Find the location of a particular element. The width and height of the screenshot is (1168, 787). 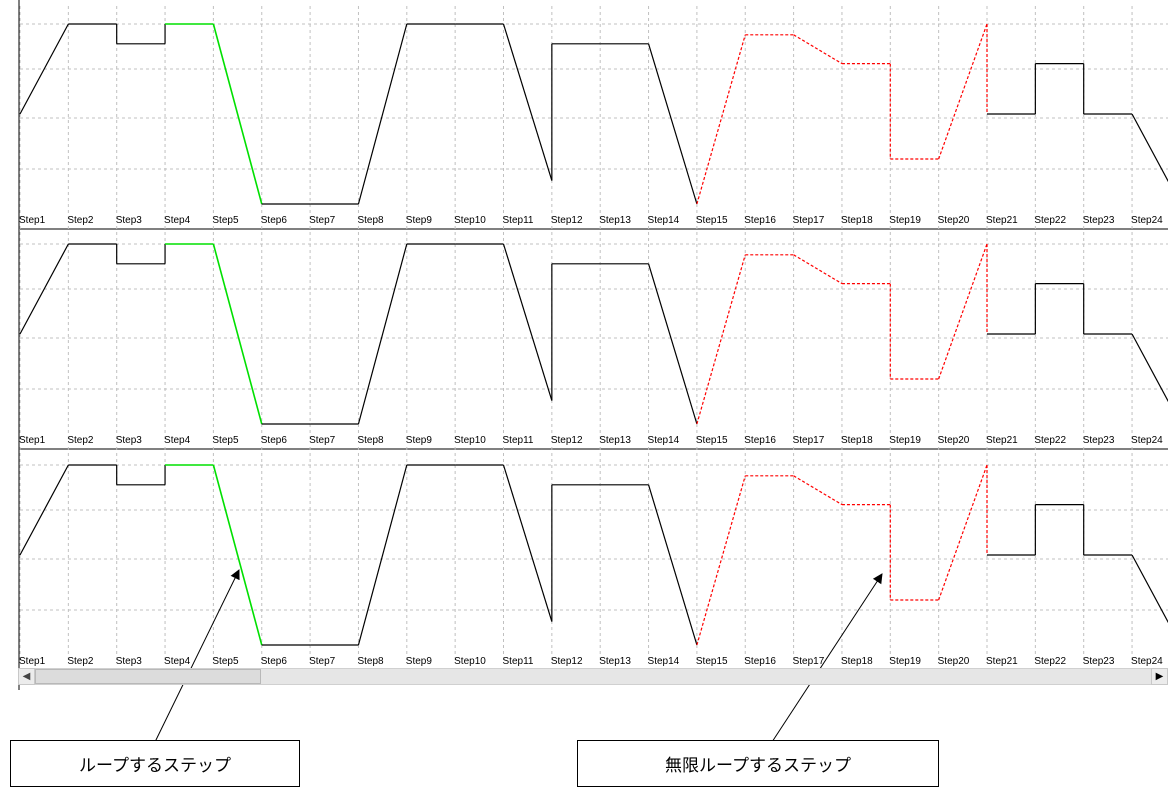

scroll-left-button: ◀ is located at coordinates (26, 676).